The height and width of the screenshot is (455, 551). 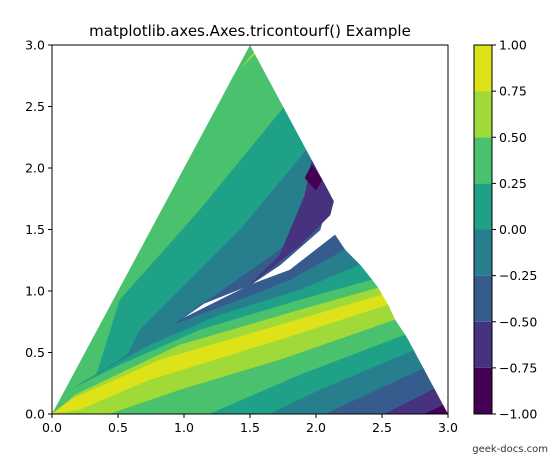 I want to click on colorbar-tick-label: −0.75, so click(x=518, y=367).